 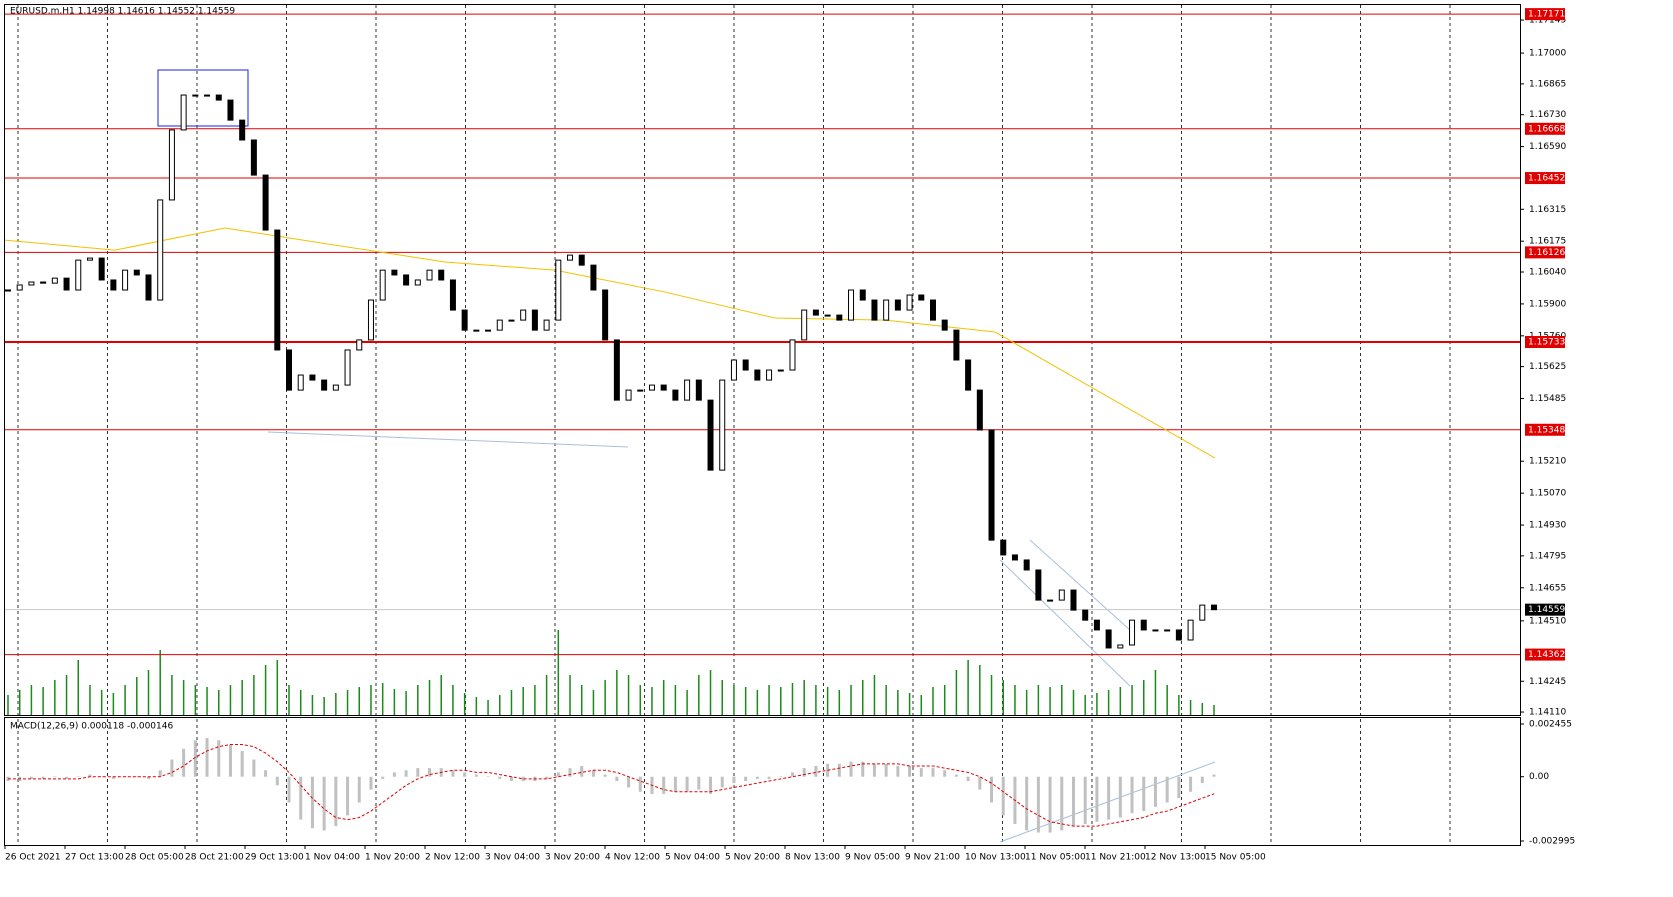 What do you see at coordinates (332, 858) in the screenshot?
I see `x-tick-label: 1 Nov 04:00` at bounding box center [332, 858].